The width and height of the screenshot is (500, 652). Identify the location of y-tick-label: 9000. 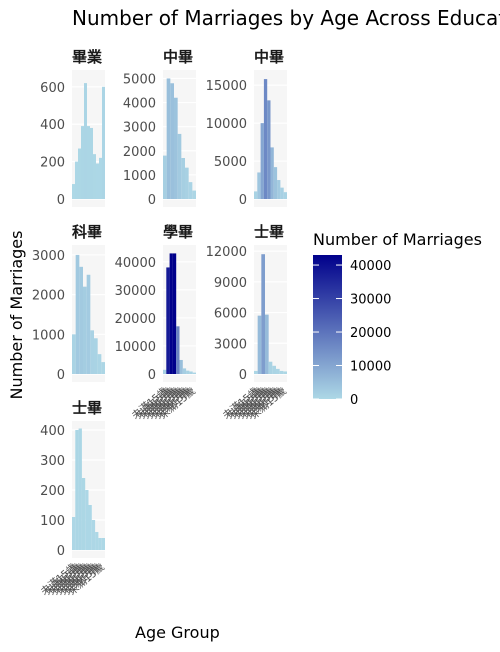
(230, 283).